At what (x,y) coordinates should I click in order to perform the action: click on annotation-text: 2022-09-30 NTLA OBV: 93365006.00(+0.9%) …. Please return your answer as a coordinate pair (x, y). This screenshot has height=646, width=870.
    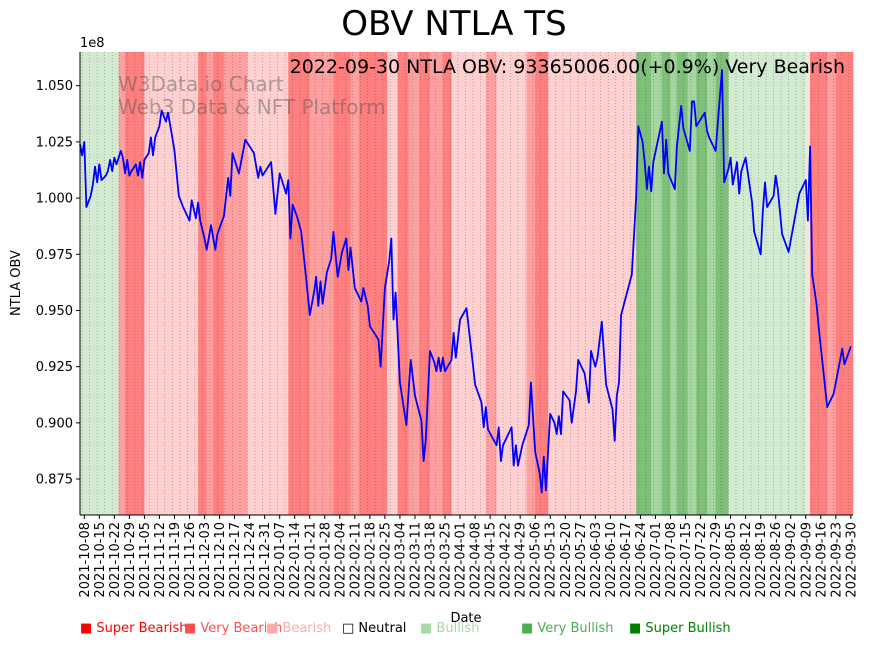
    Looking at the image, I should click on (567, 67).